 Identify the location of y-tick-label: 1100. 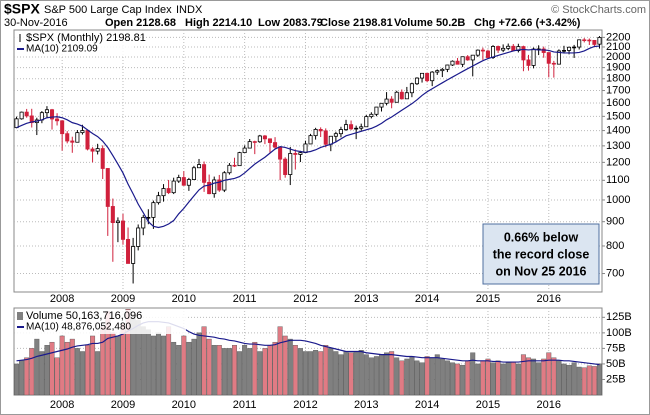
(618, 180).